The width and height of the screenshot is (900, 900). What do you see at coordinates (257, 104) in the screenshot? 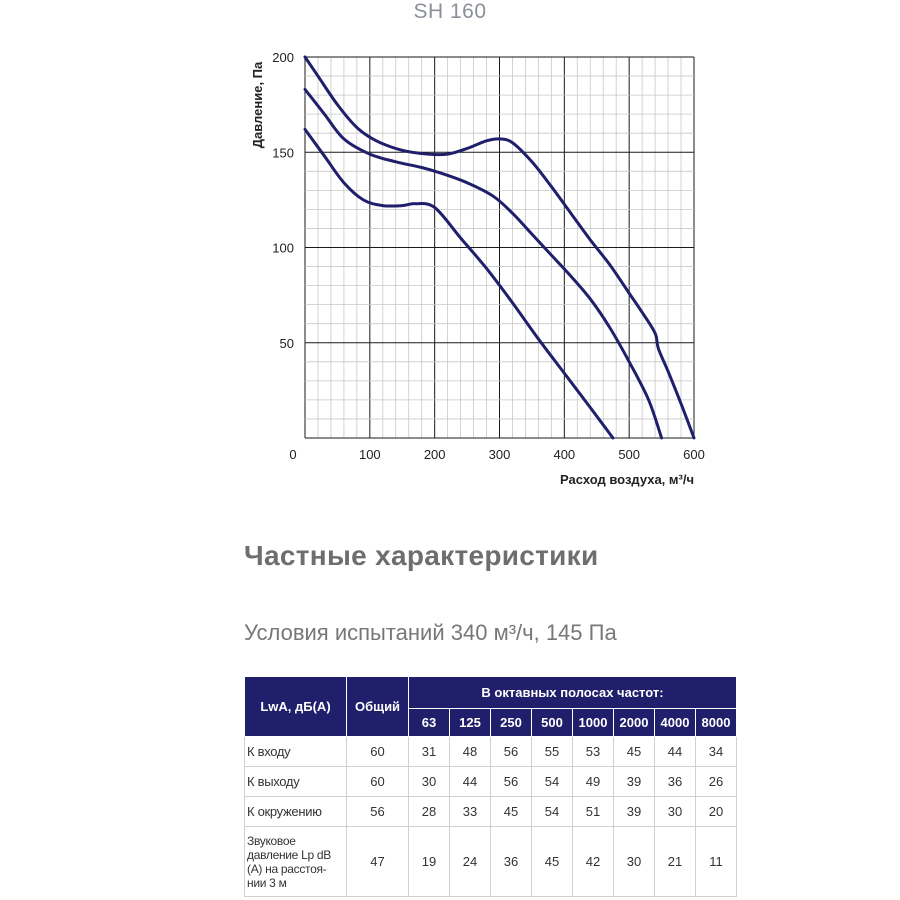
I see `y-axis-label: Давление, Па` at bounding box center [257, 104].